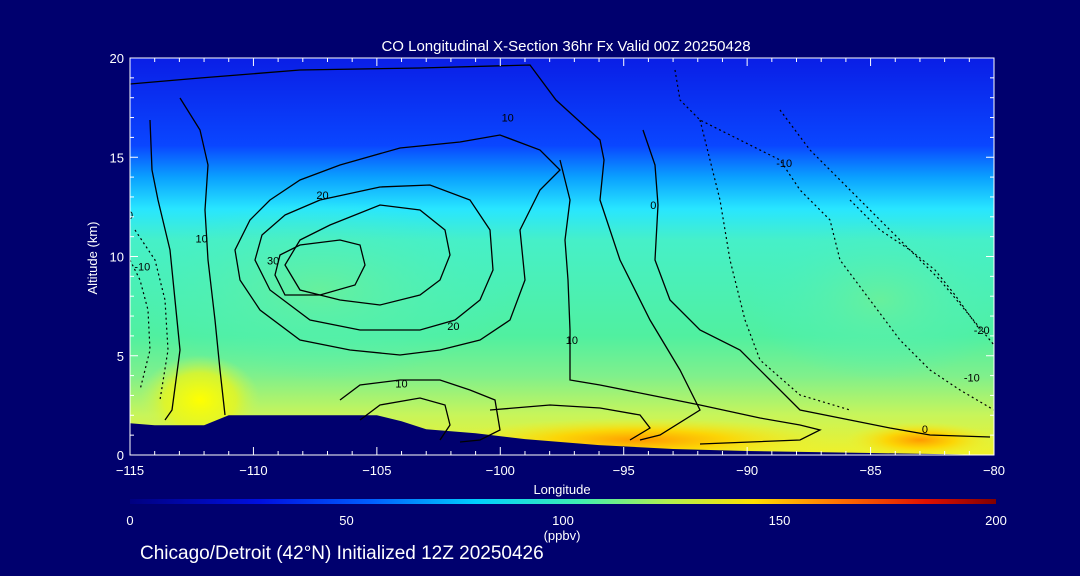 Image resolution: width=1080 pixels, height=576 pixels. What do you see at coordinates (996, 520) in the screenshot?
I see `colorbar-tick-label: 200` at bounding box center [996, 520].